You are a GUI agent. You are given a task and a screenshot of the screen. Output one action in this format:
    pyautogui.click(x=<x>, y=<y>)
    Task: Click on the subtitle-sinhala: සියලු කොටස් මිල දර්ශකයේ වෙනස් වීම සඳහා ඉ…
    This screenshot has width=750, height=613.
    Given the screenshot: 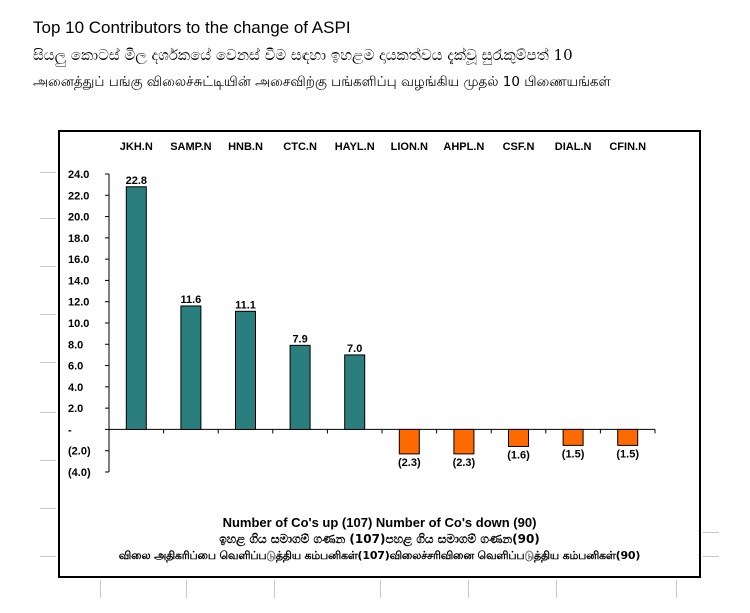 What is the action you would take?
    pyautogui.click(x=303, y=55)
    